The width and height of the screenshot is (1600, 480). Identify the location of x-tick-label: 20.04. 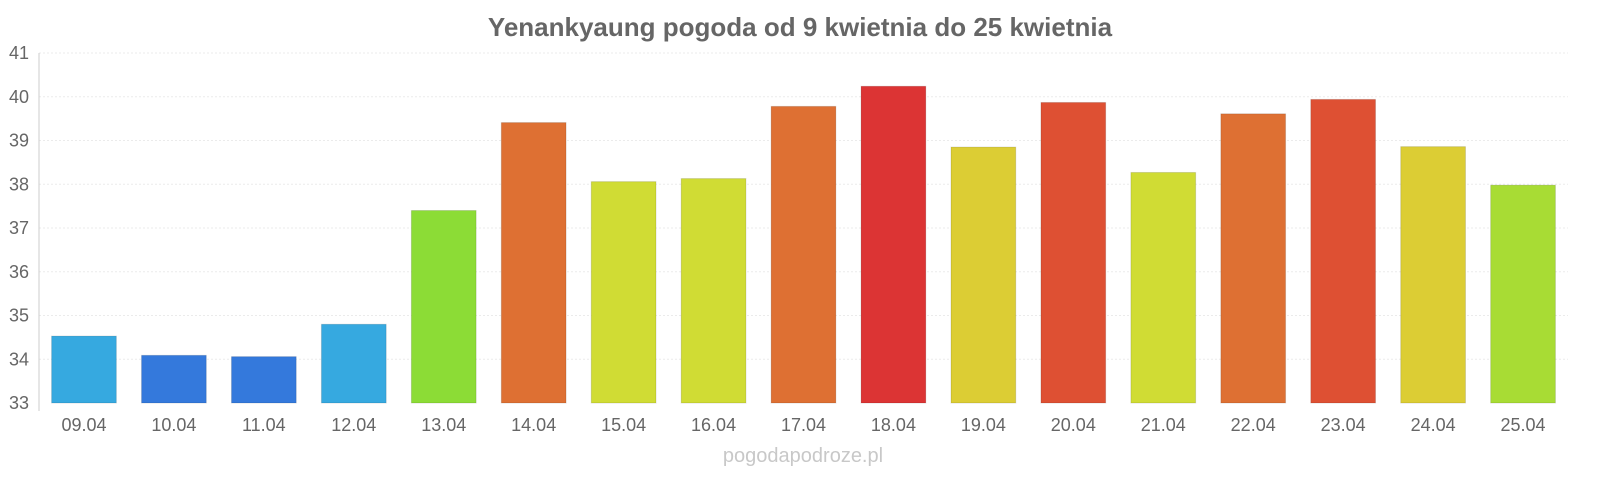
(1073, 425).